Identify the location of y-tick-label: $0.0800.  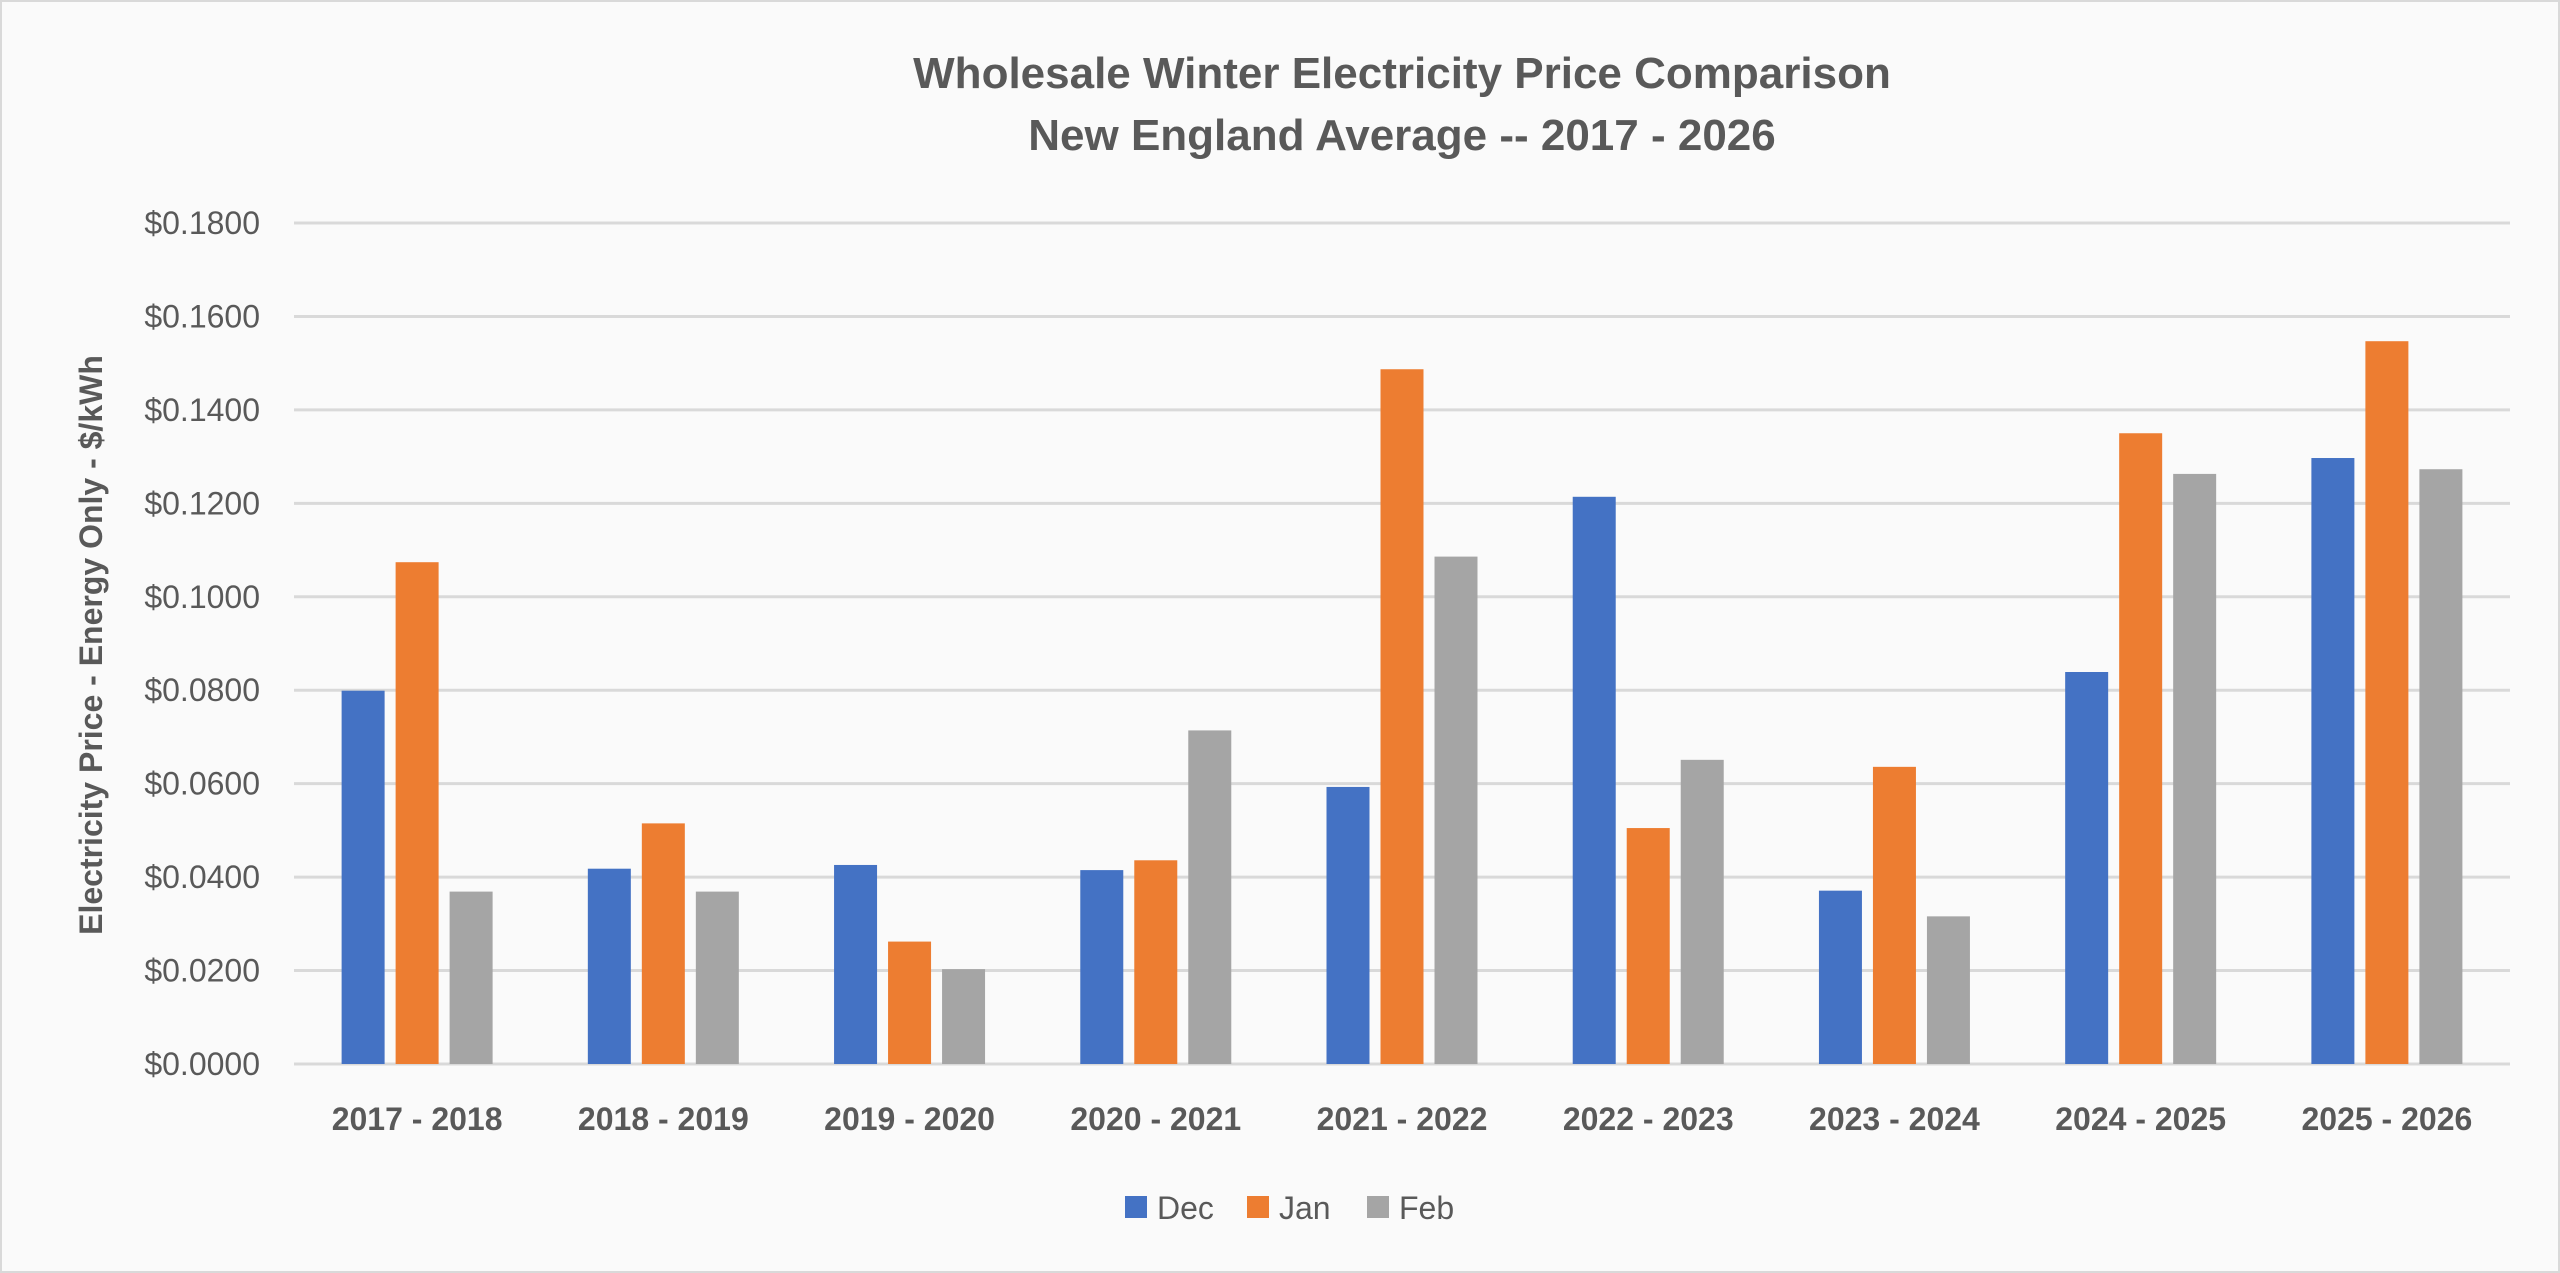
(202, 690).